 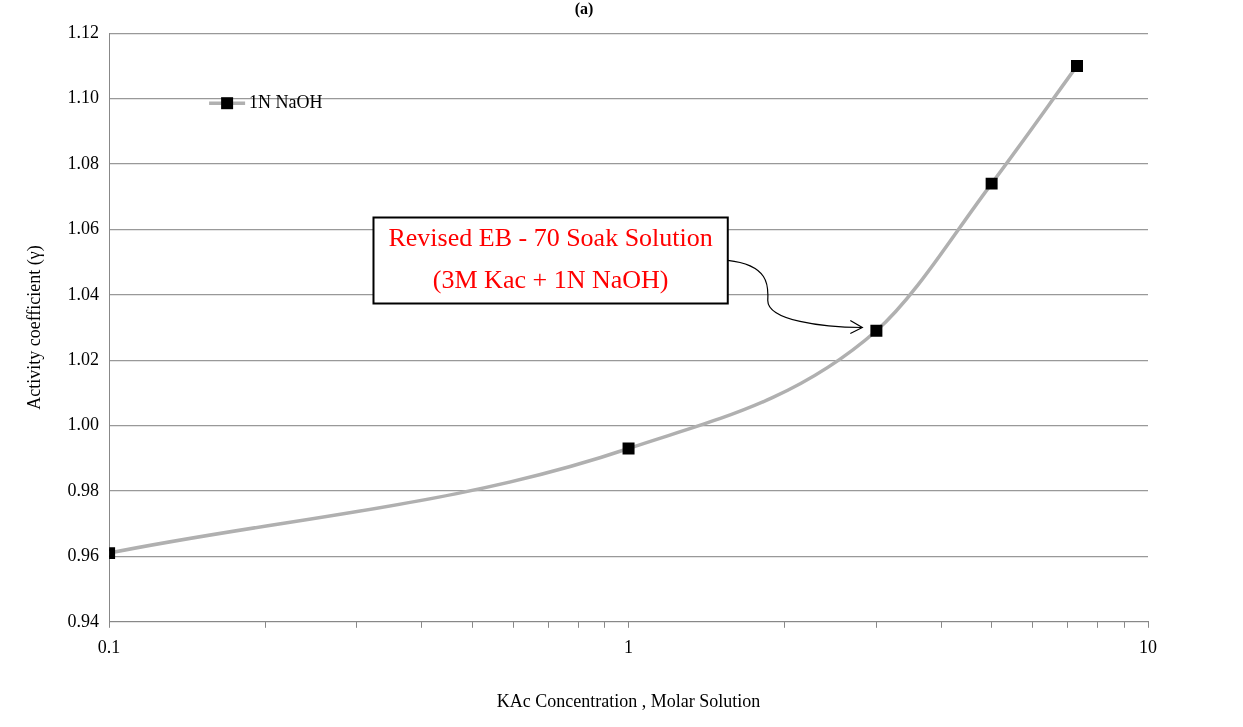 What do you see at coordinates (83, 424) in the screenshot?
I see `y-tick-label: 1.00` at bounding box center [83, 424].